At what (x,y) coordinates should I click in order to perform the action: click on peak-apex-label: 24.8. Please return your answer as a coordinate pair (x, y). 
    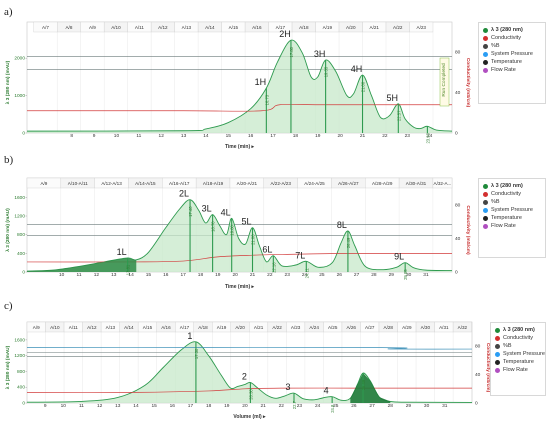
    Looking at the image, I should click on (332, 408).